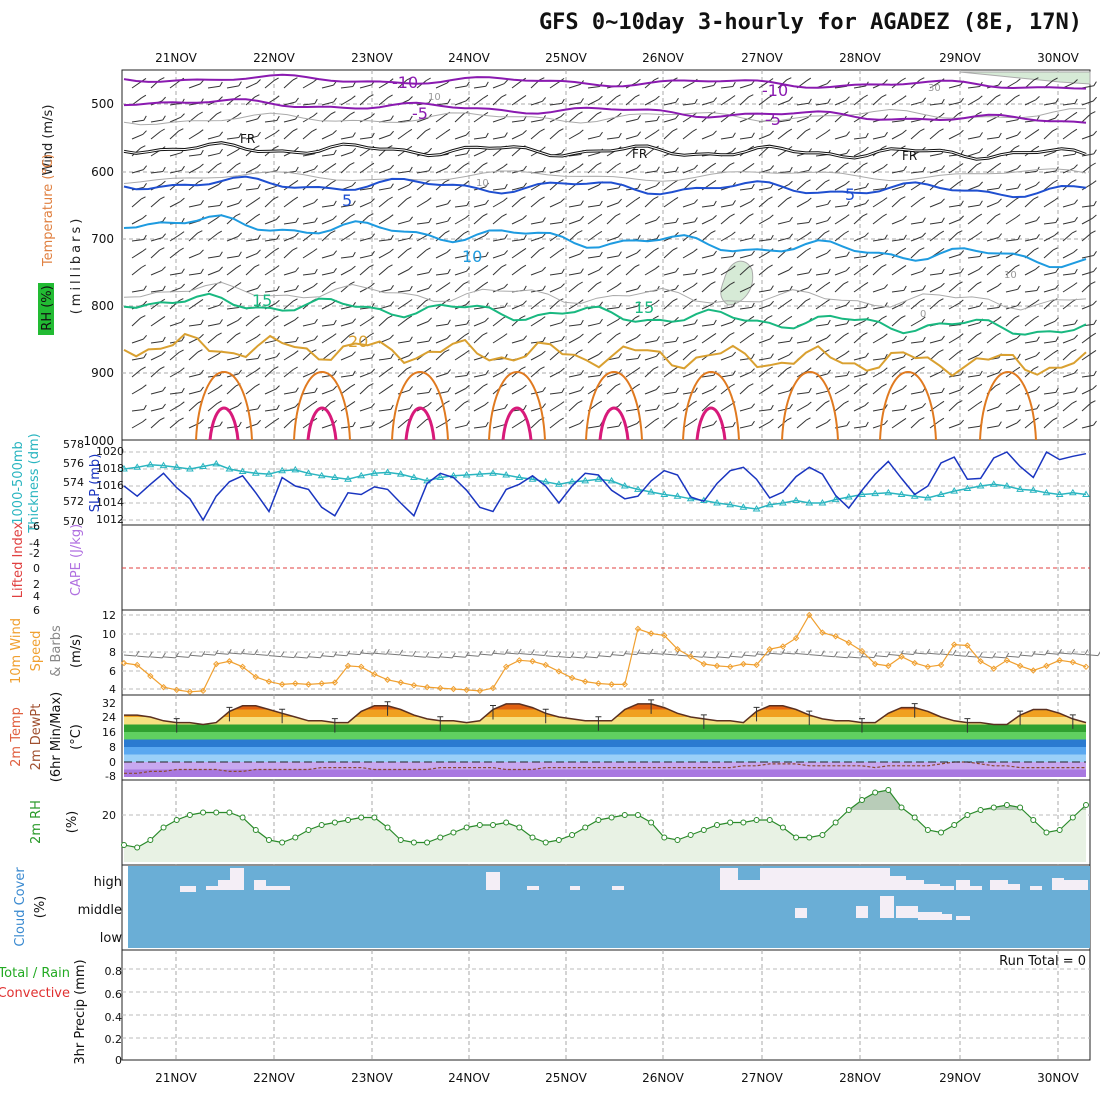 The image size is (1100, 1100). I want to click on upper-barb-1914, so click(877, 390).